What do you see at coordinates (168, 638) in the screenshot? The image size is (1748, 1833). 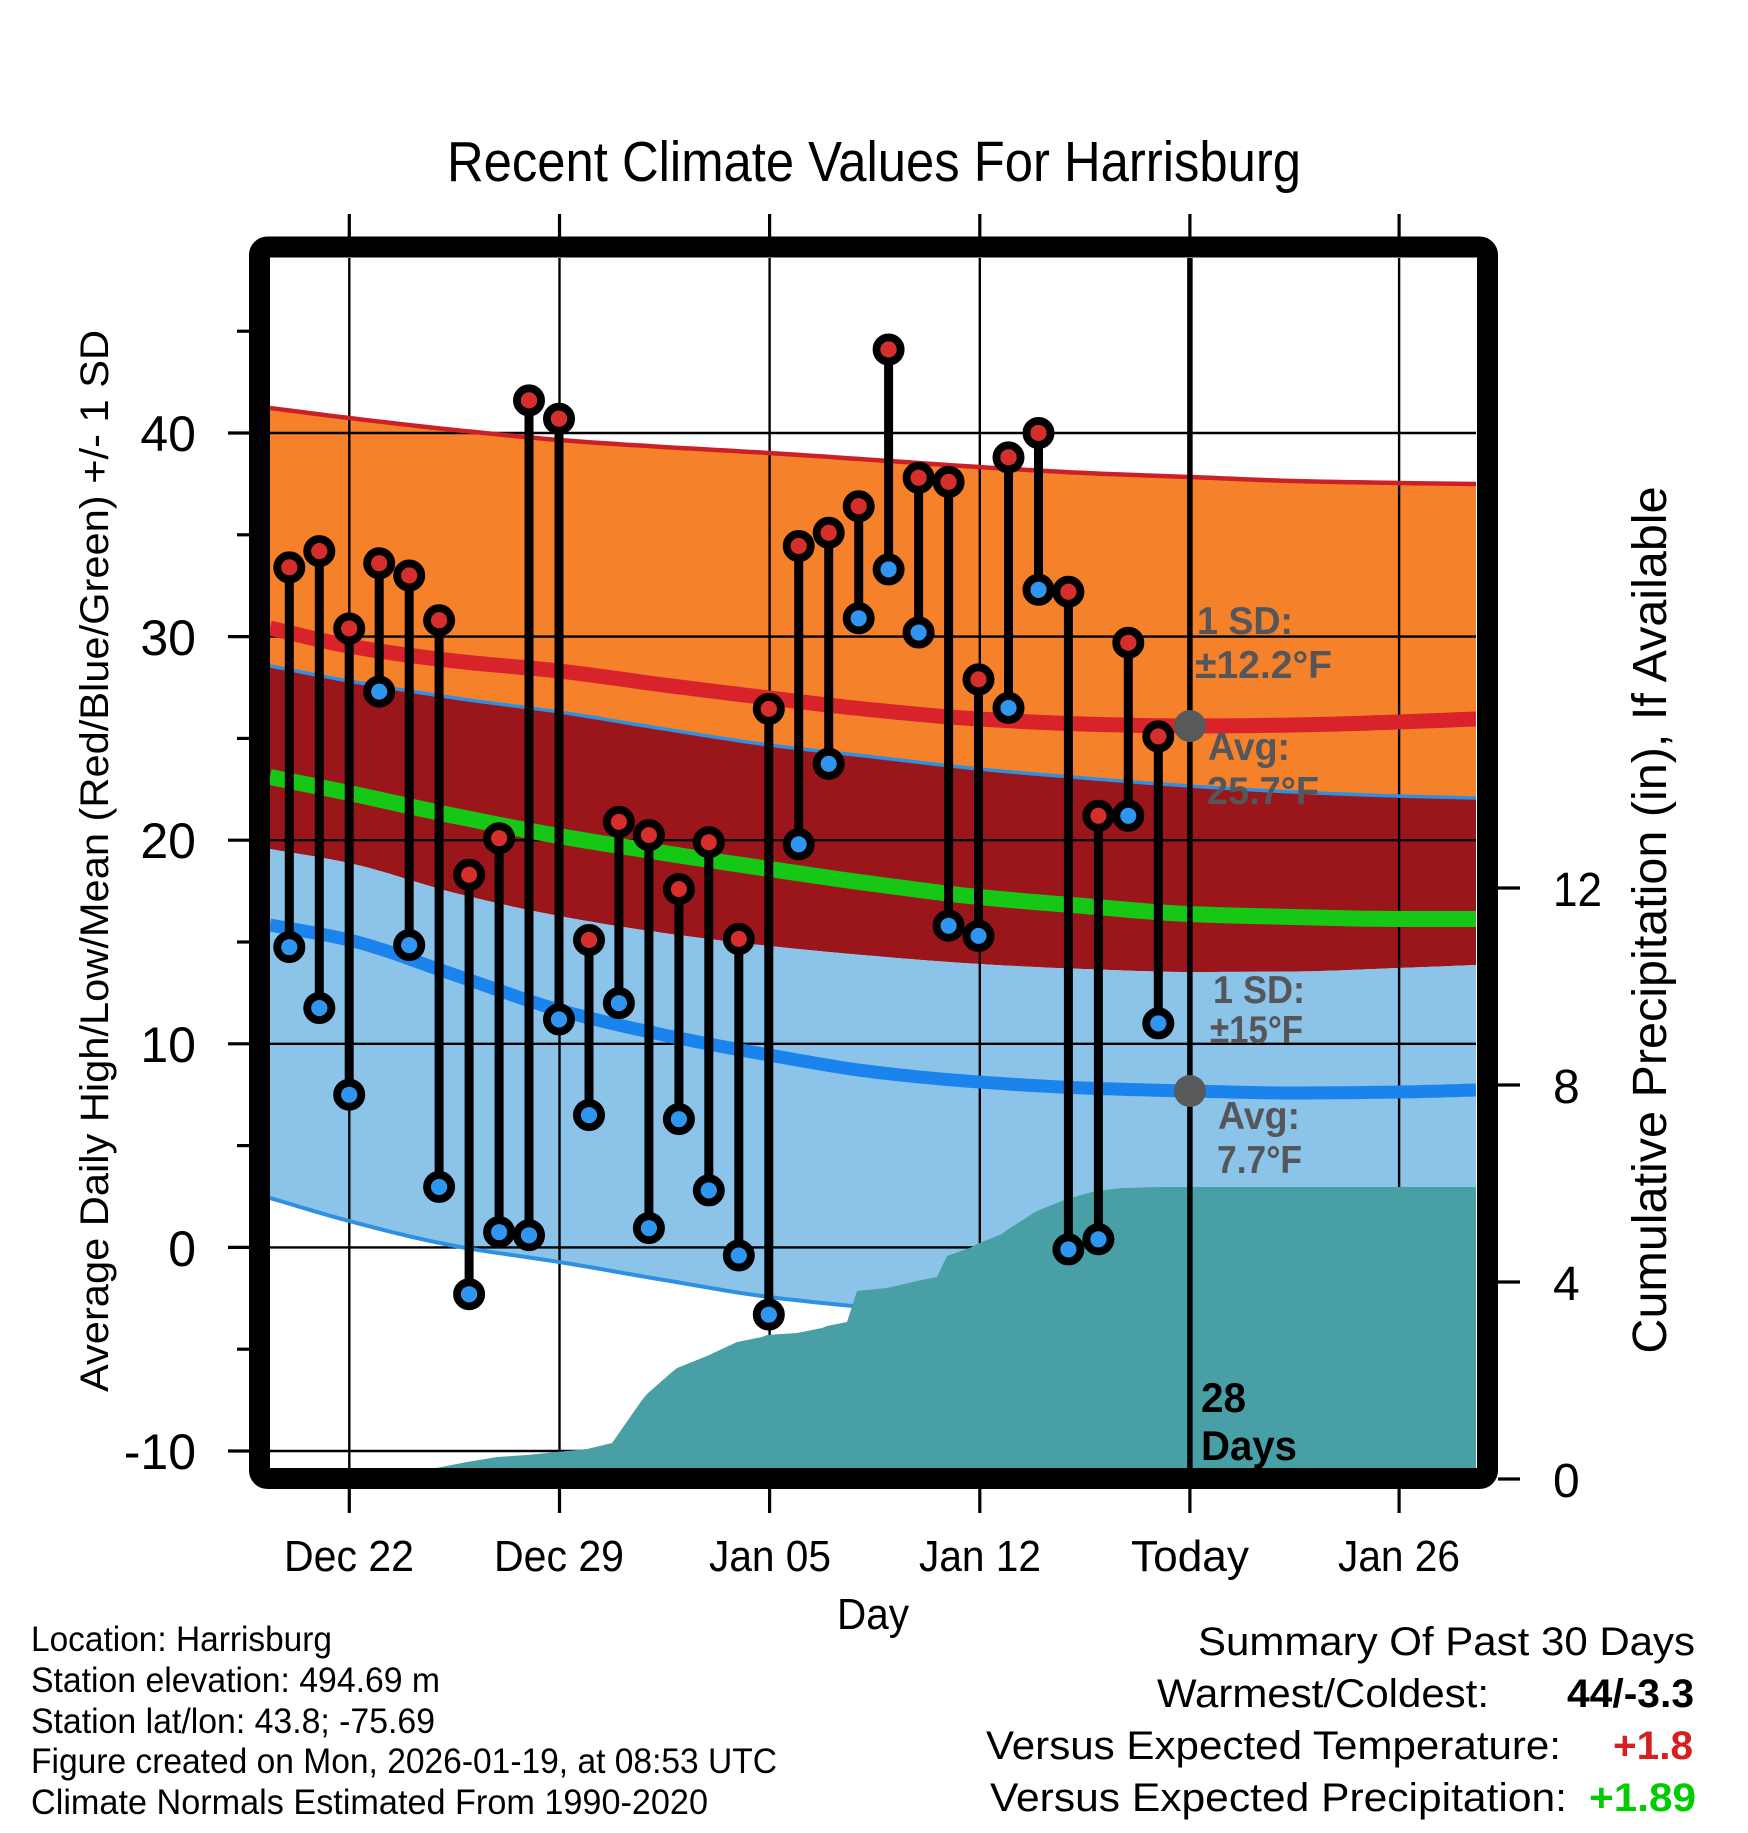 I see `svg-text: 30` at bounding box center [168, 638].